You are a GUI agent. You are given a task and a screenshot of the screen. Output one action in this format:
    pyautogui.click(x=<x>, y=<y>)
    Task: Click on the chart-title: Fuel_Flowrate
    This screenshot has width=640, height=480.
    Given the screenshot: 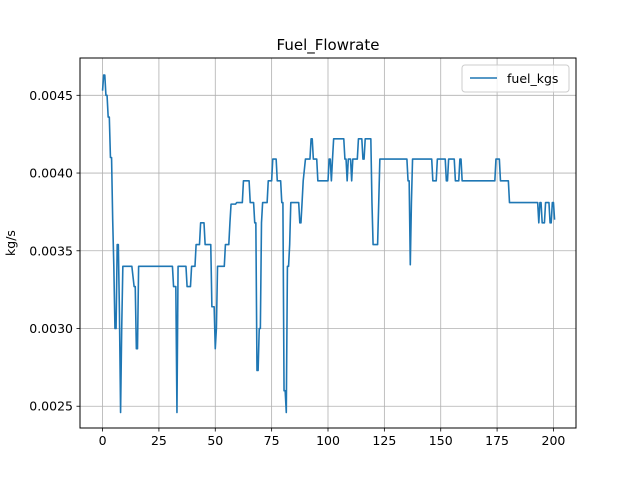 What is the action you would take?
    pyautogui.click(x=328, y=45)
    